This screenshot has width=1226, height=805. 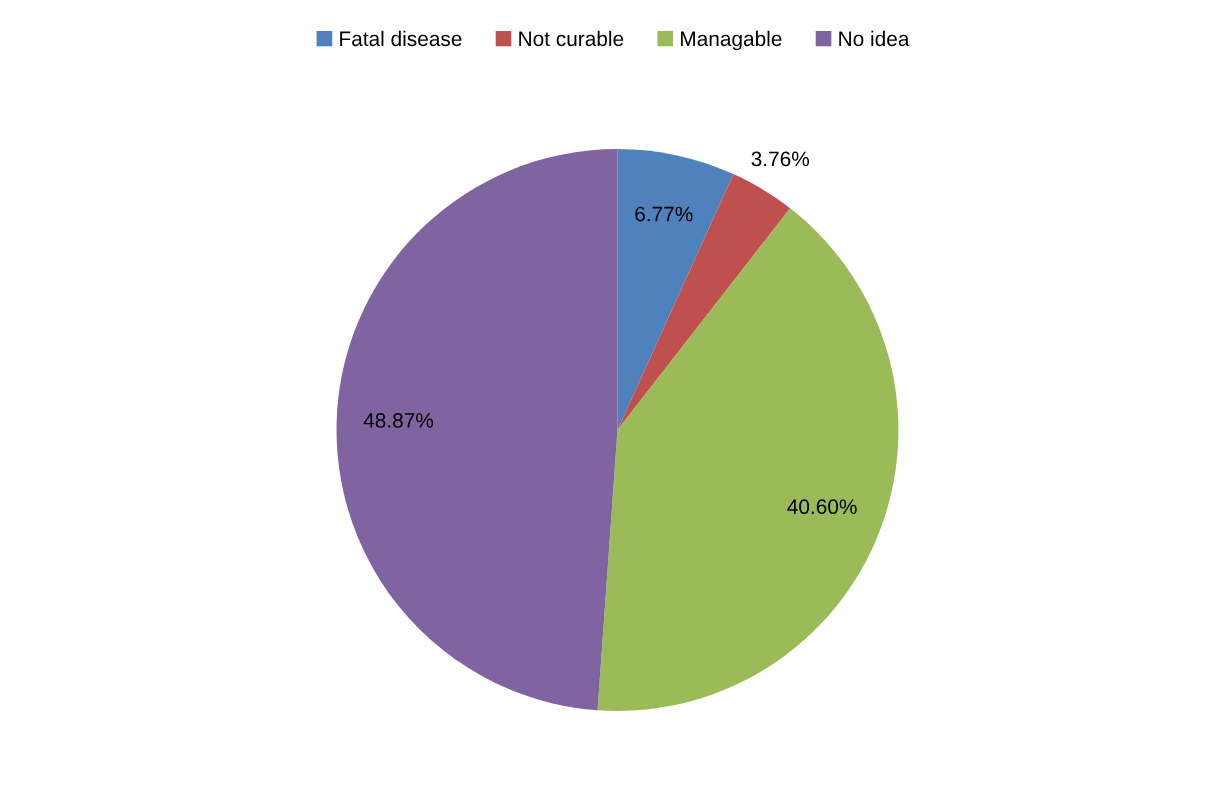 I want to click on data-label: 40.60%, so click(x=822, y=507).